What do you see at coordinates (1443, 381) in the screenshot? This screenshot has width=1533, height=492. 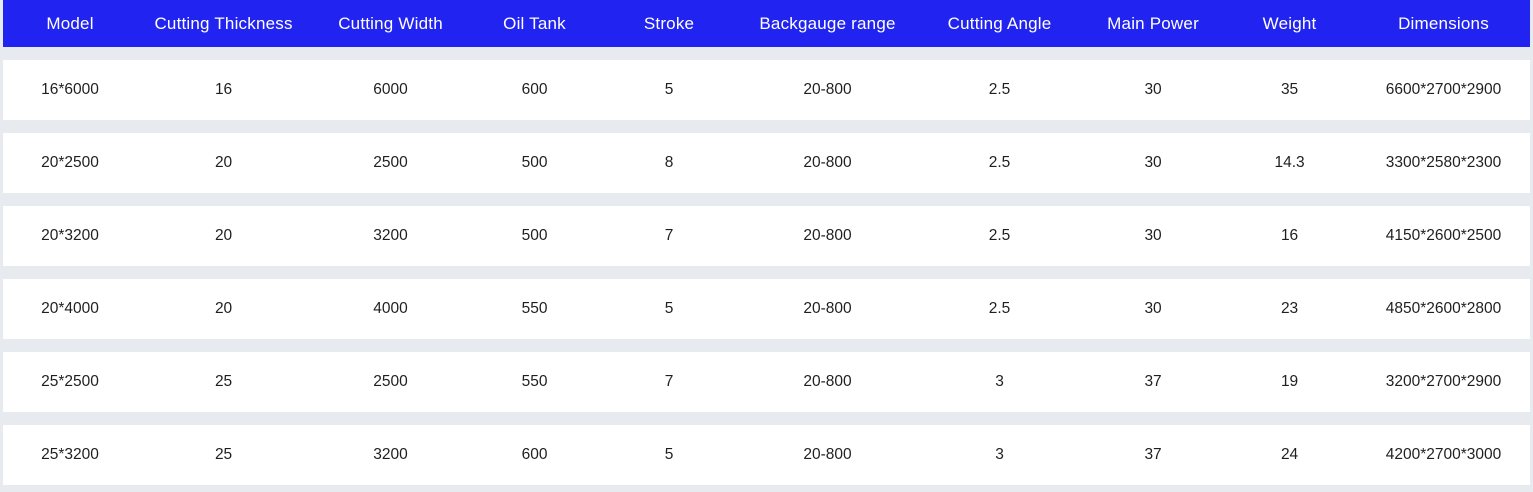 I see `cell-dimensions: 3200*2700*2900` at bounding box center [1443, 381].